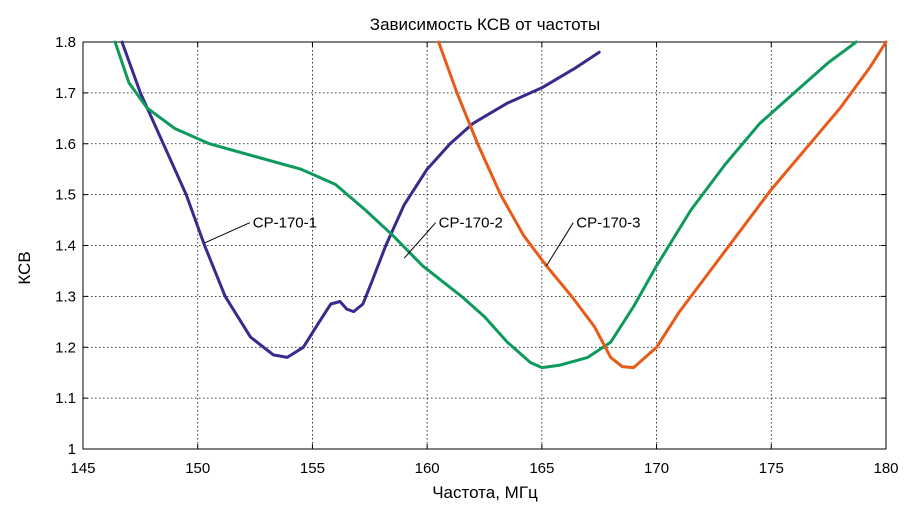 The width and height of the screenshot is (908, 505). I want to click on chart-title: Зависимость КСВ от частоты, so click(485, 24).